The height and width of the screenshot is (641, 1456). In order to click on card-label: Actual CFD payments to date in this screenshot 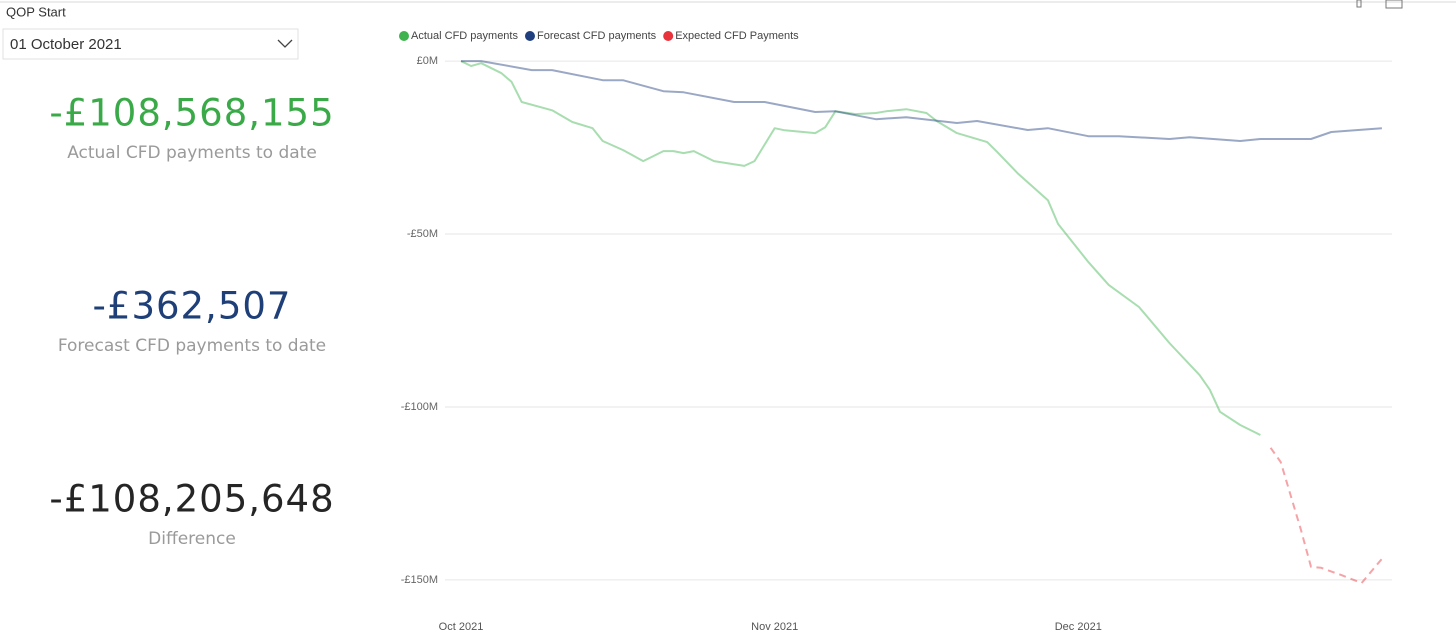, I will do `click(192, 153)`.